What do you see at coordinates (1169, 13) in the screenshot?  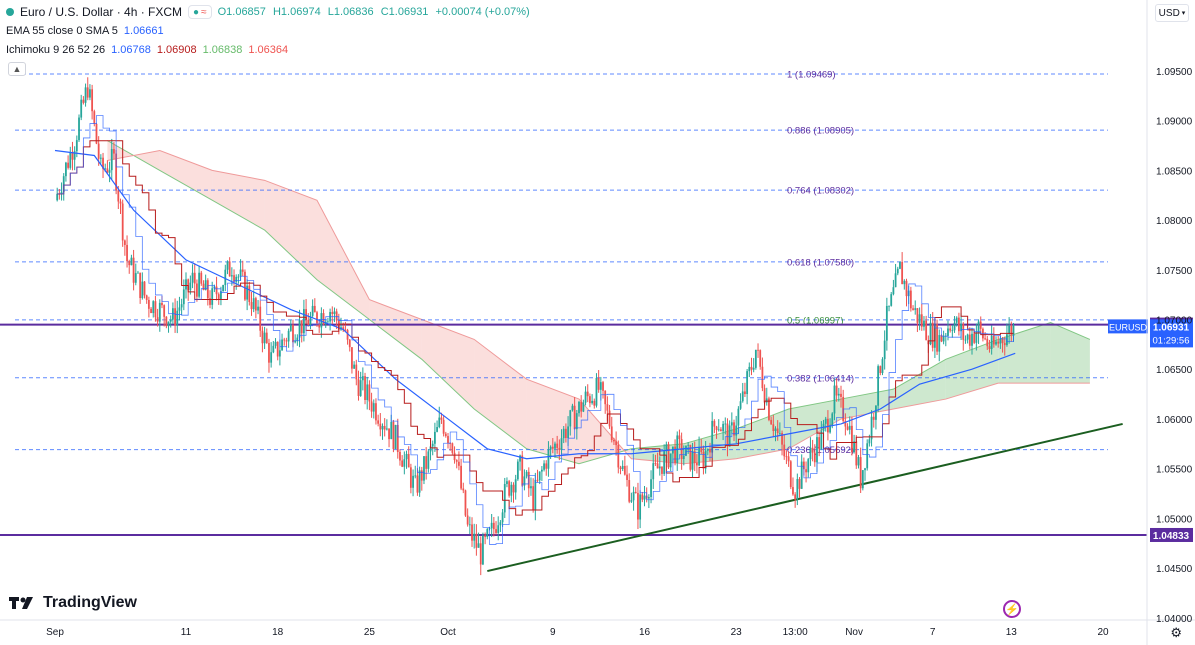 I see `currency-label: USD` at bounding box center [1169, 13].